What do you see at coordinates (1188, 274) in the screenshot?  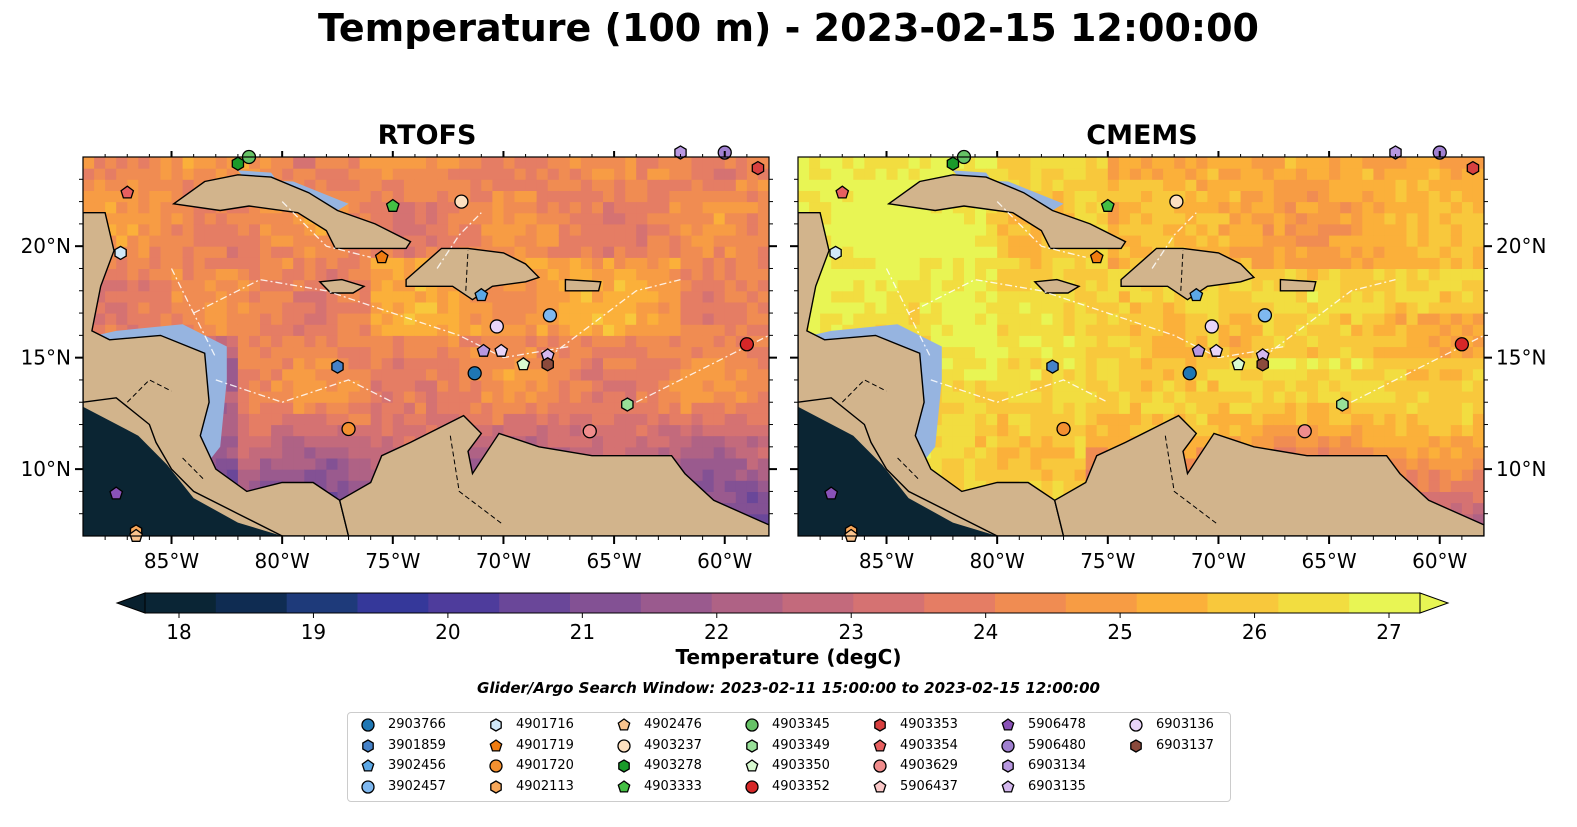 I see `land-hispaniola` at bounding box center [1188, 274].